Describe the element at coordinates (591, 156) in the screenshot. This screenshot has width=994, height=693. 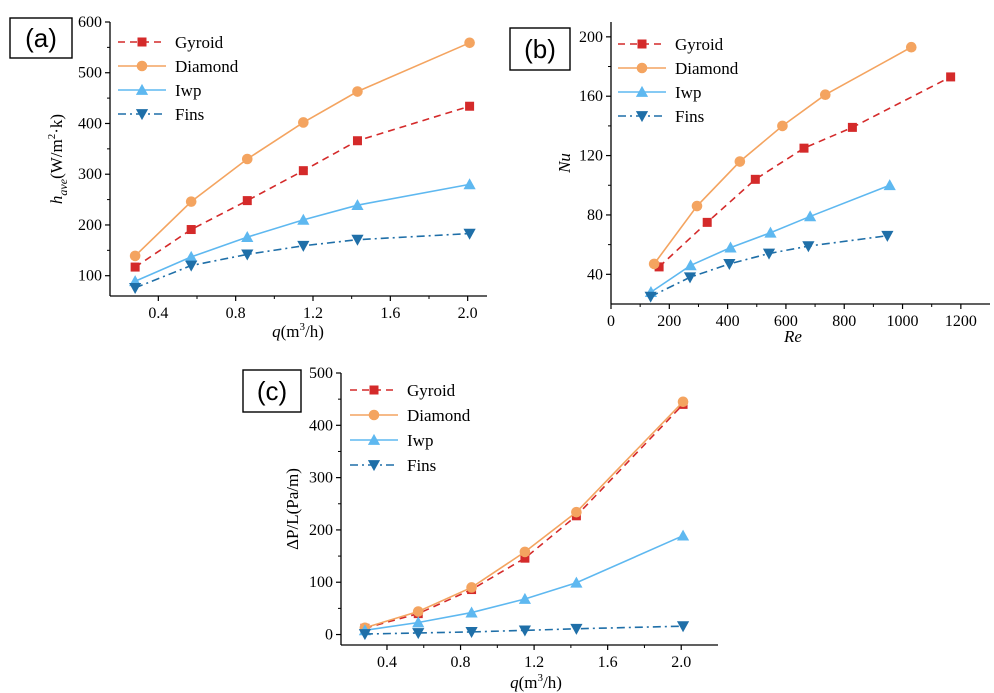
I see `y-tick-label: 120` at that location.